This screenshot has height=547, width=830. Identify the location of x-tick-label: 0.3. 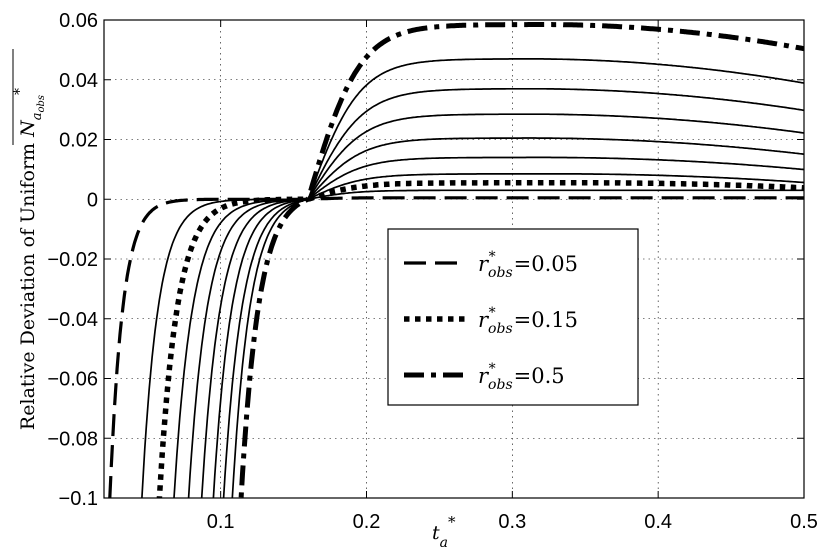
(512, 522).